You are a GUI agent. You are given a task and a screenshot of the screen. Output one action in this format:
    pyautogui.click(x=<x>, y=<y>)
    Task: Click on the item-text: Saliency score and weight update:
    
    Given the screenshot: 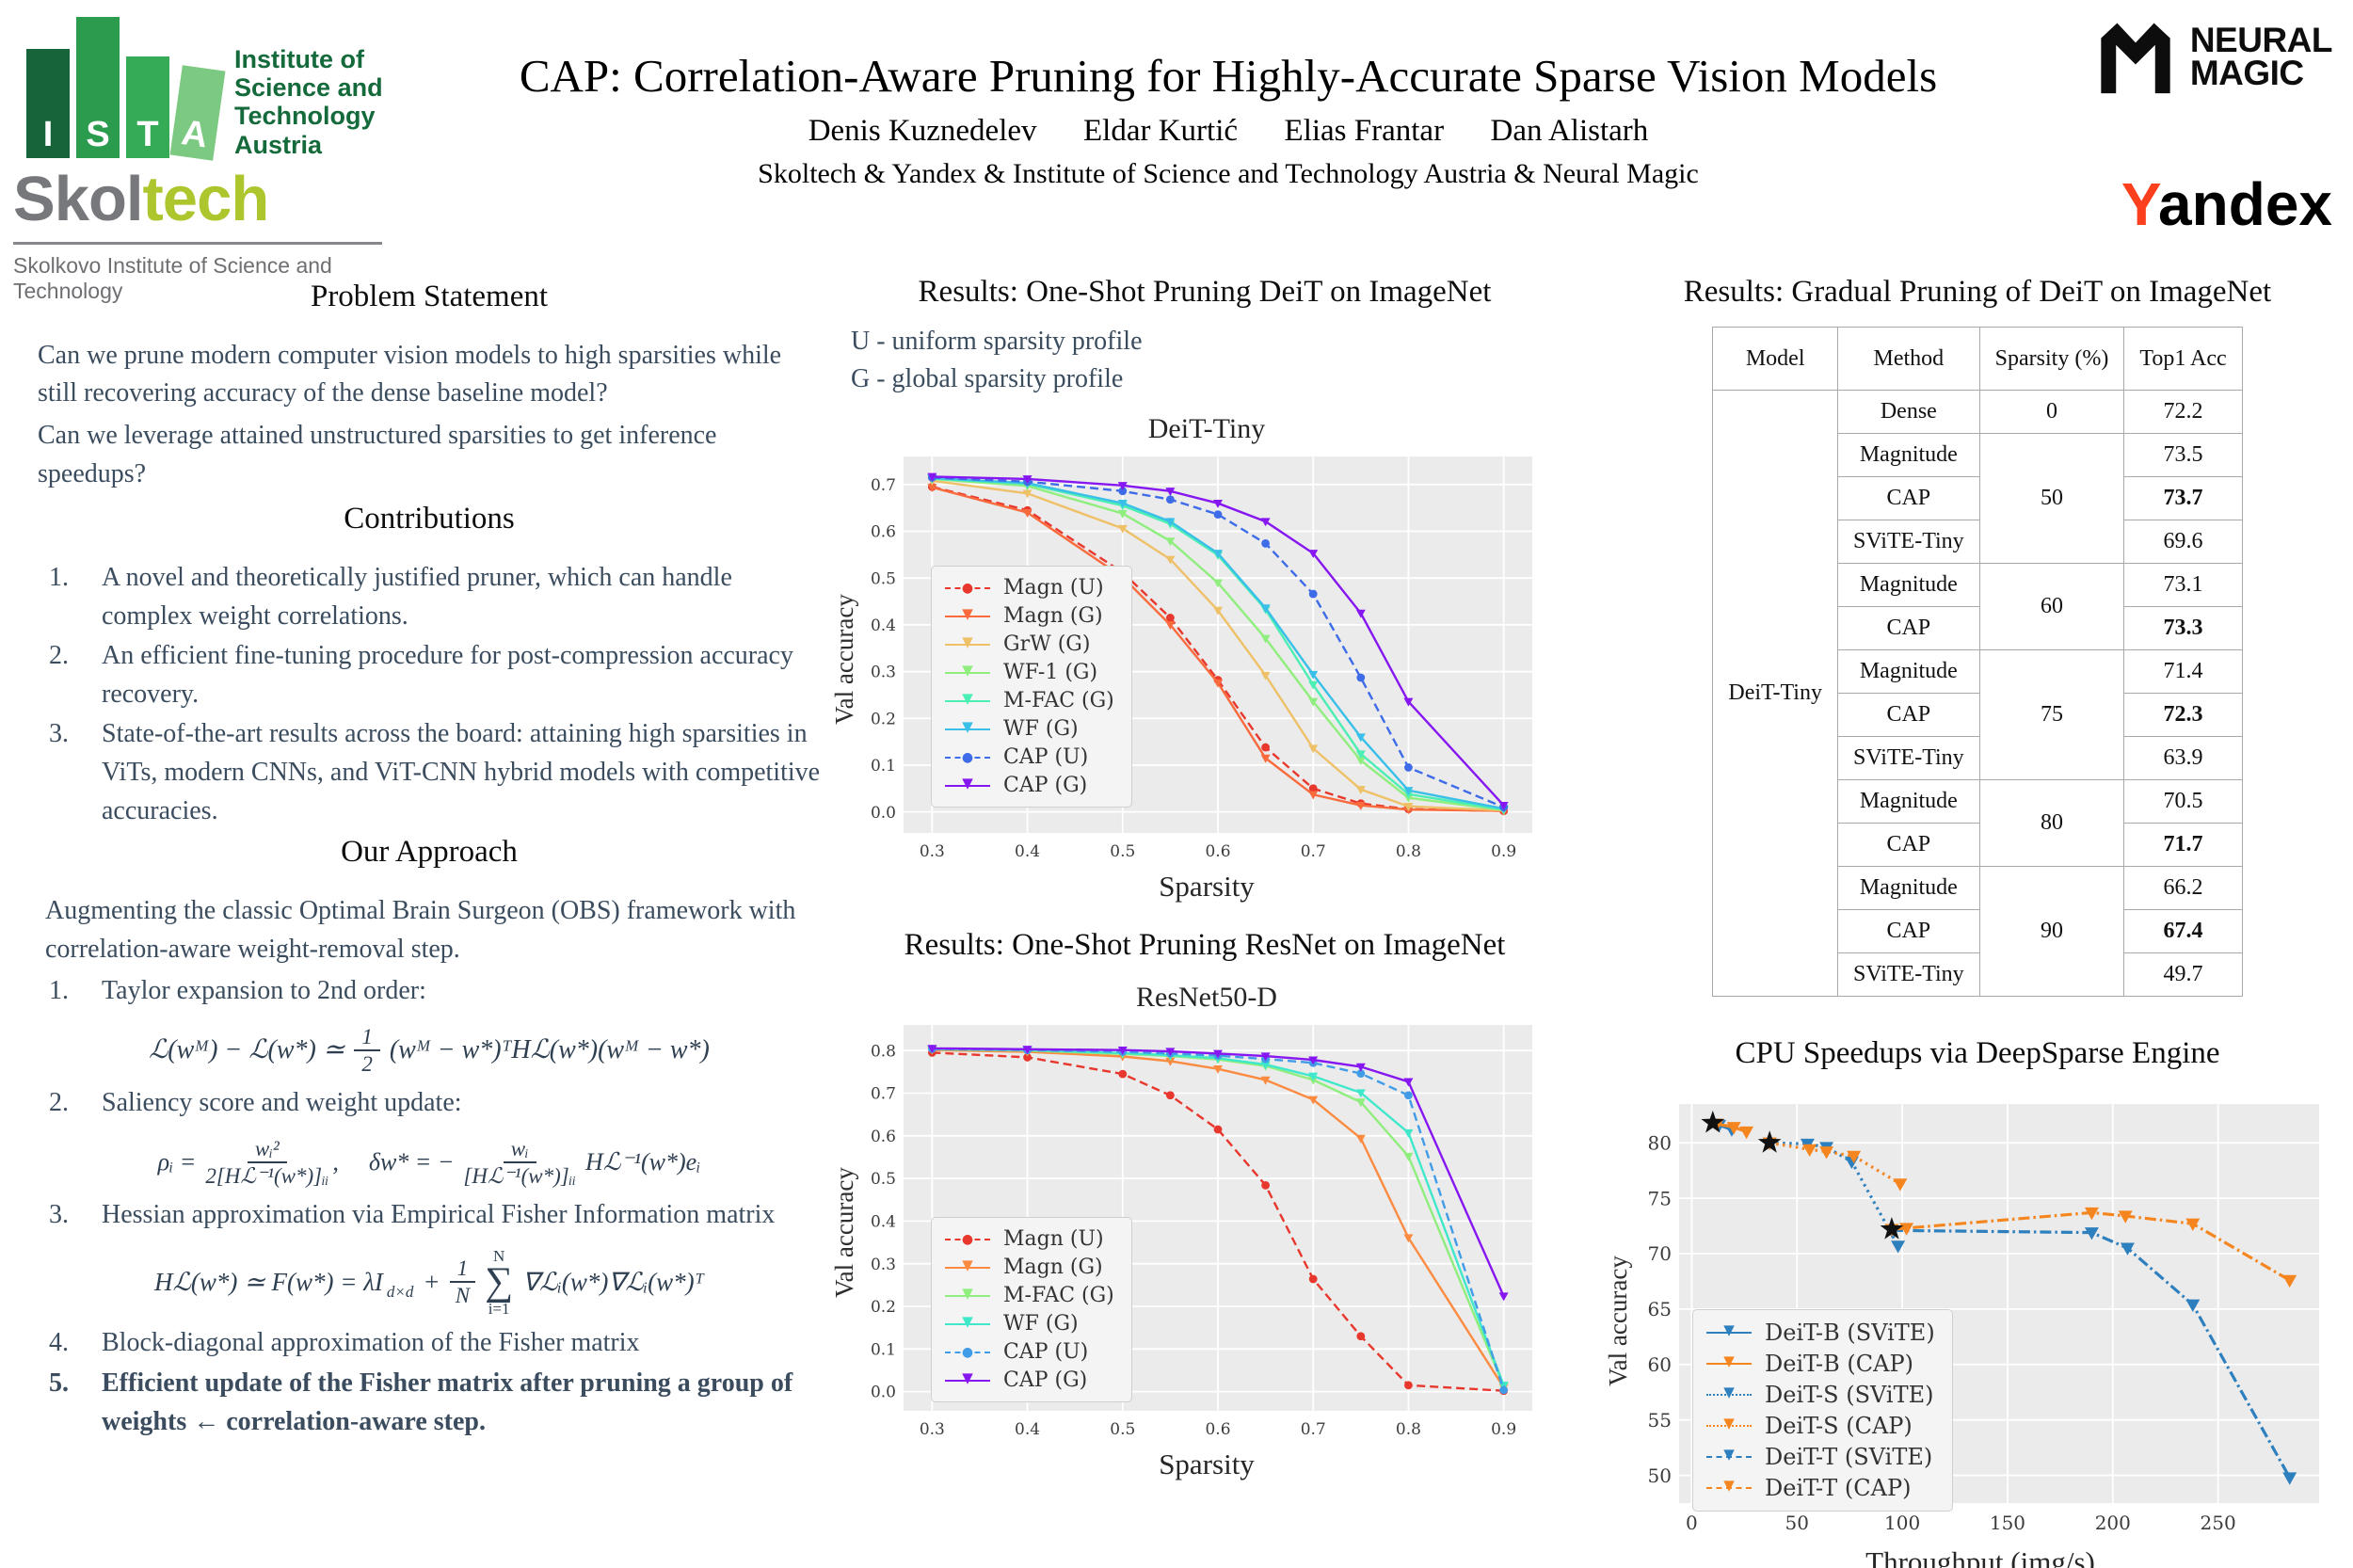 What is the action you would take?
    pyautogui.click(x=282, y=1103)
    